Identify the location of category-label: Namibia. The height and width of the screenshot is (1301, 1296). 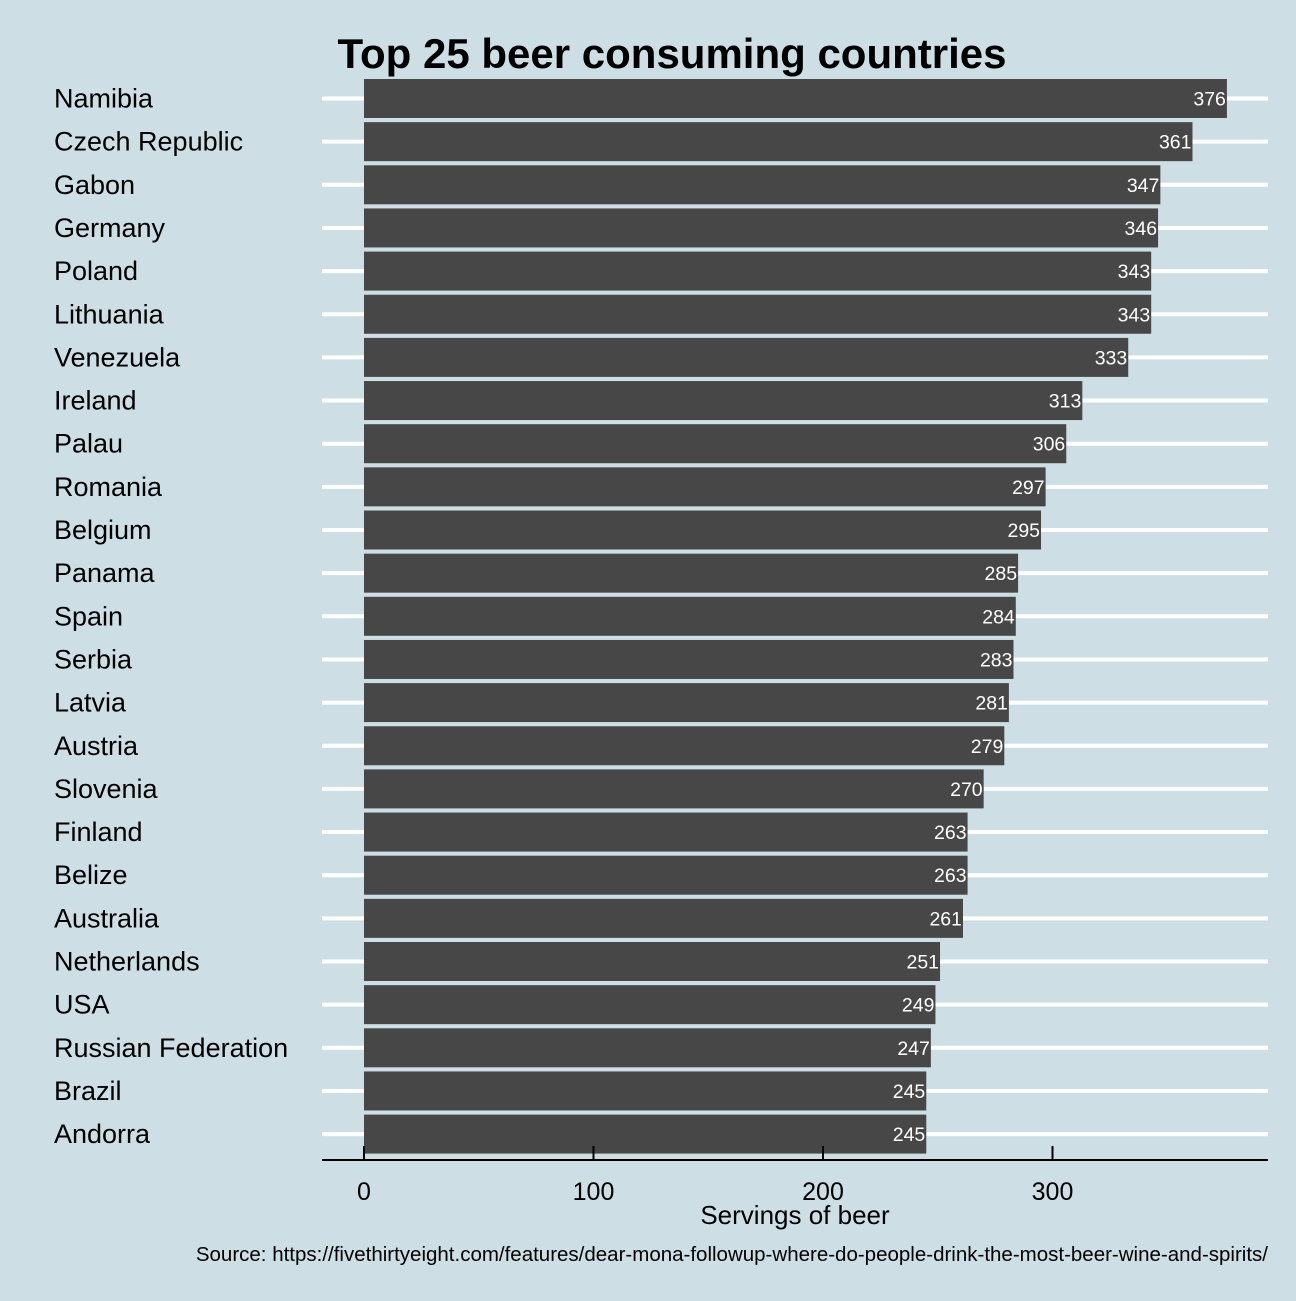
(104, 99).